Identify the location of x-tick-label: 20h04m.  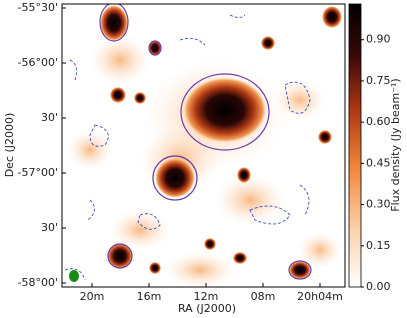
(320, 296).